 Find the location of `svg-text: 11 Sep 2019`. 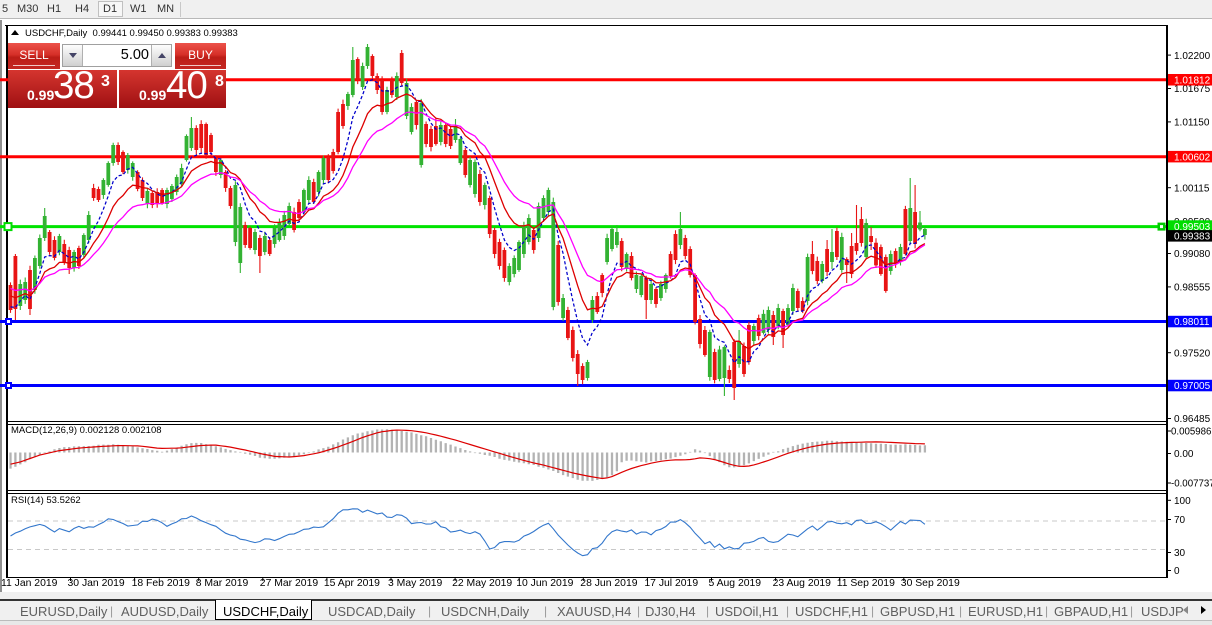

svg-text: 11 Sep 2019 is located at coordinates (866, 583).